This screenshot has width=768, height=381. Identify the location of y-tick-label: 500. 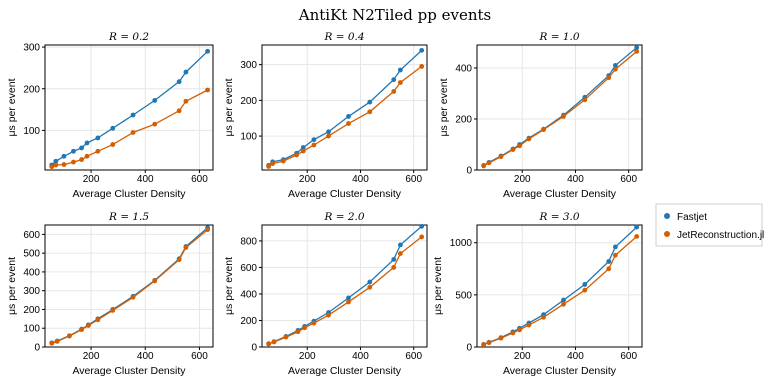
(463, 295).